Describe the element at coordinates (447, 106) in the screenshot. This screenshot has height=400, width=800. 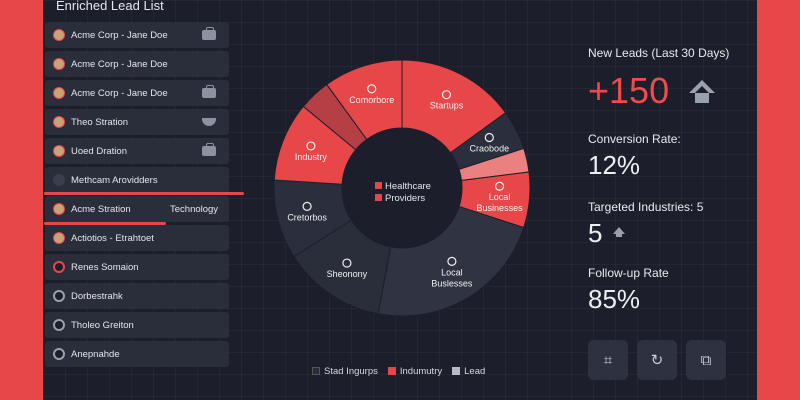
I see `slice-label: Startups` at that location.